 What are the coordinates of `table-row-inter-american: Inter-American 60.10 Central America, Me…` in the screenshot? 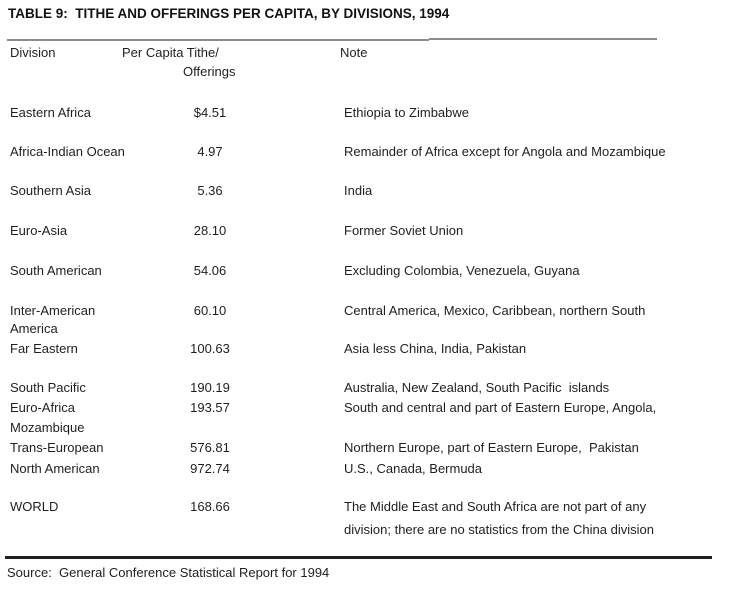 It's located at (365, 312).